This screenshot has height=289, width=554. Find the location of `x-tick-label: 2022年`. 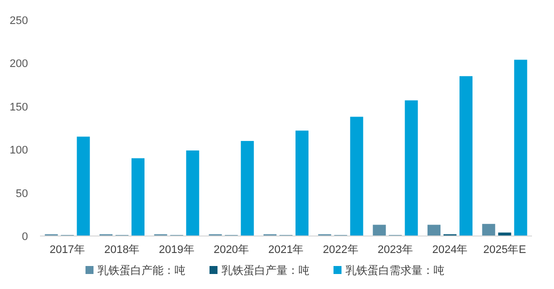

x-tick-label: 2022年 is located at coordinates (340, 250).